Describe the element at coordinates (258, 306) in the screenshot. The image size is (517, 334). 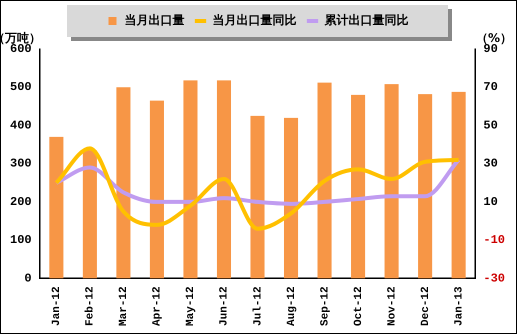
I see `x-tick-label: Jul-12` at that location.